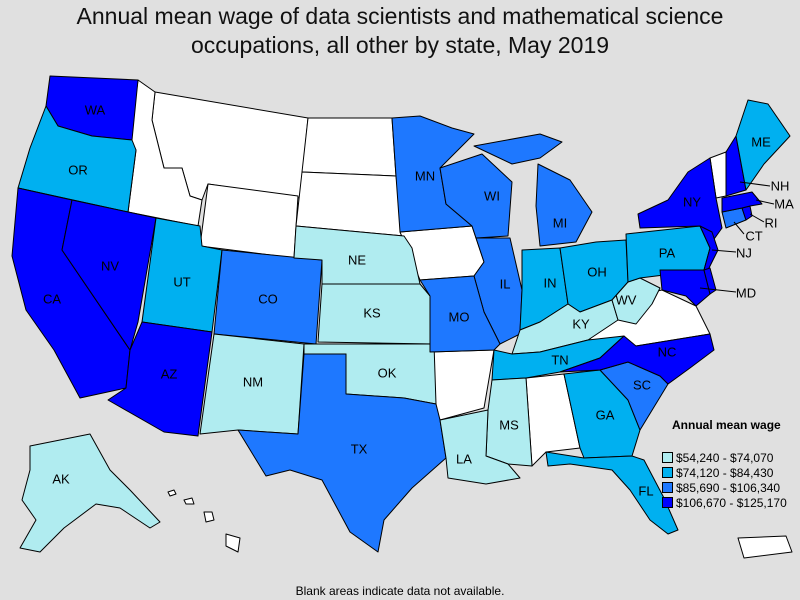 This screenshot has width=800, height=600. What do you see at coordinates (605, 414) in the screenshot?
I see `label-ga: GA` at bounding box center [605, 414].